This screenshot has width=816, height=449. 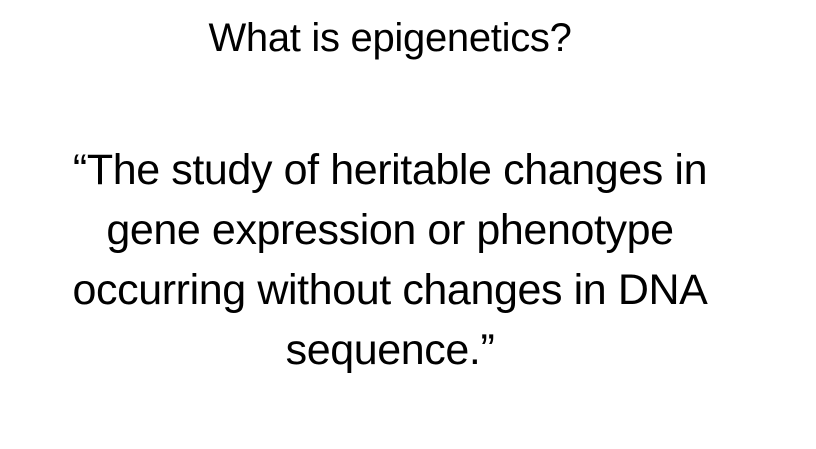 What do you see at coordinates (390, 290) in the screenshot?
I see `quote-line: occurring without changes in DNA` at bounding box center [390, 290].